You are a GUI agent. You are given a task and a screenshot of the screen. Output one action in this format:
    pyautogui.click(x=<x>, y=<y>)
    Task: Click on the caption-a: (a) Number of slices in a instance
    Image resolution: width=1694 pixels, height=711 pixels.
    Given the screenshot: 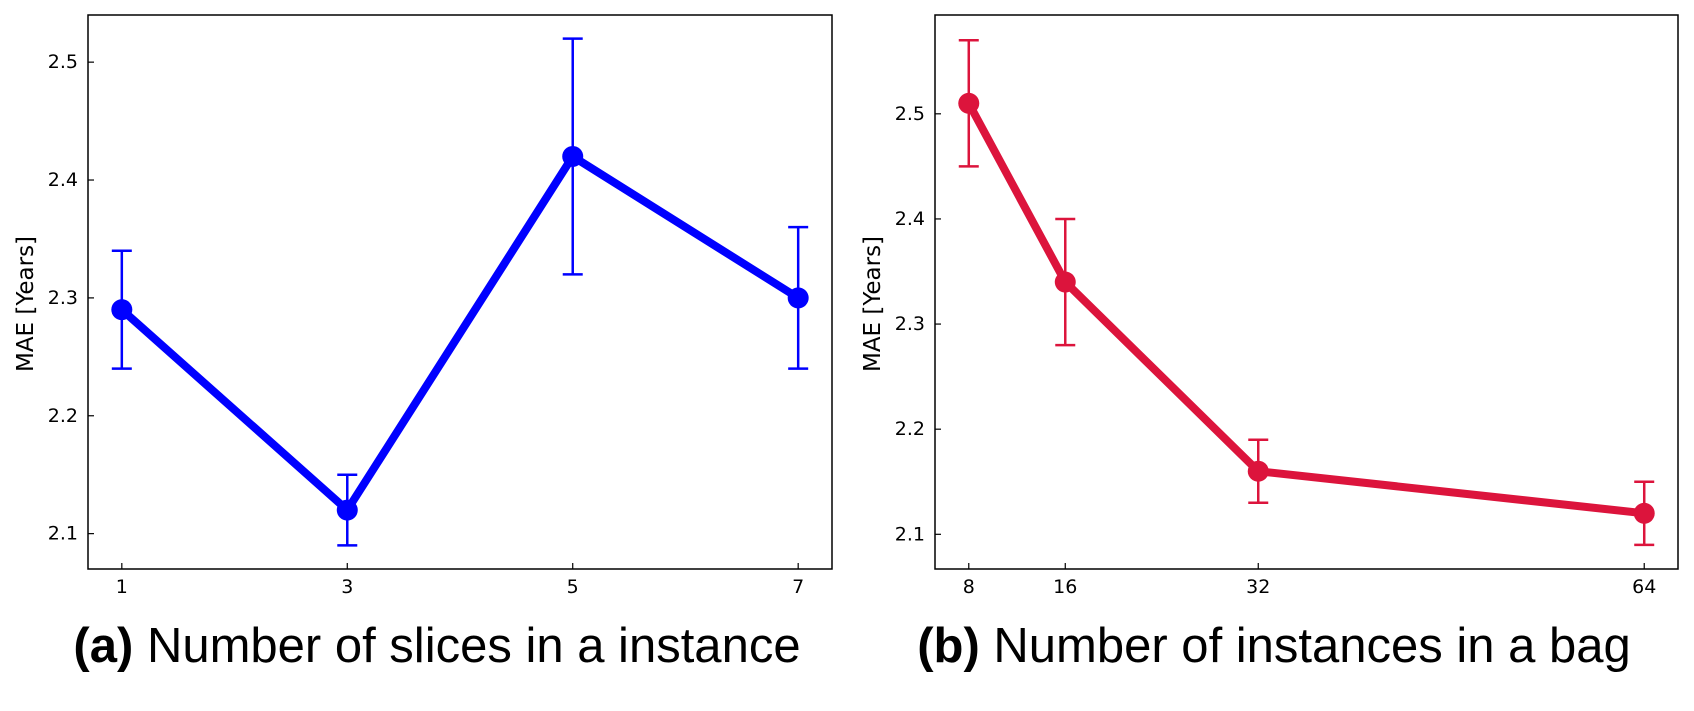 What is the action you would take?
    pyautogui.click(x=436, y=646)
    